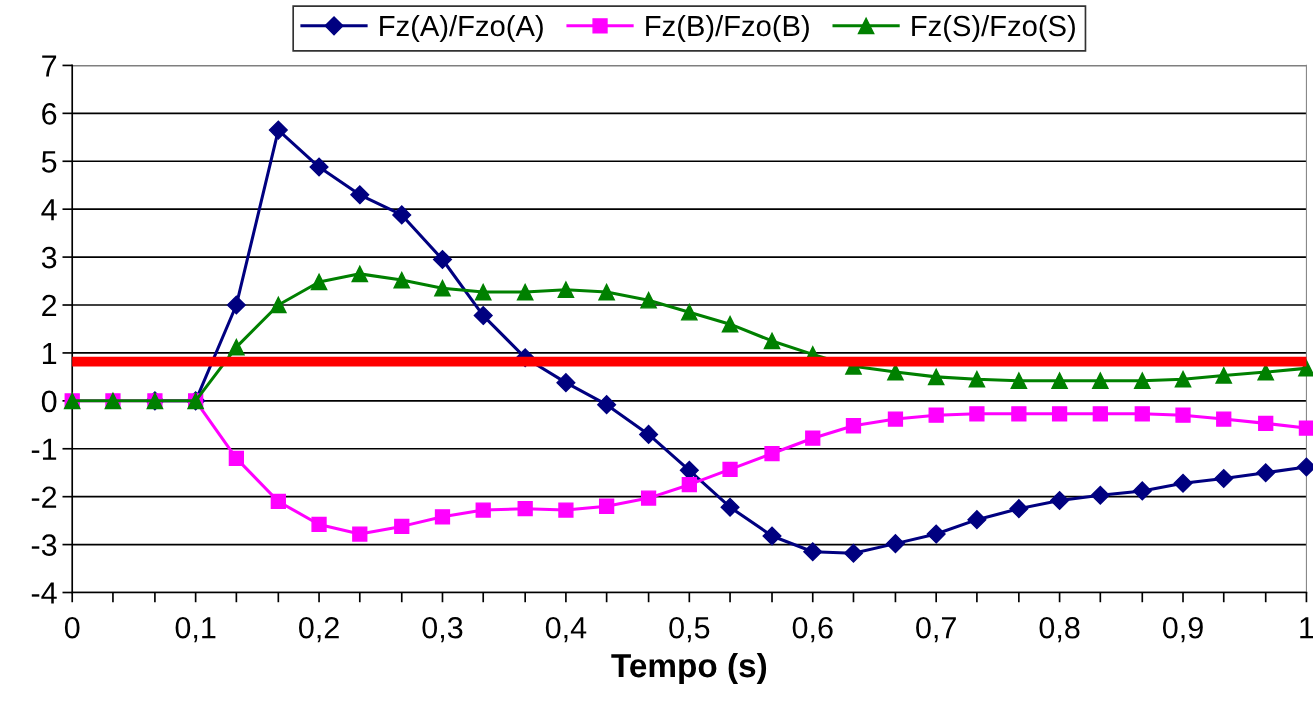 The image size is (1313, 727). What do you see at coordinates (689, 629) in the screenshot?
I see `x-tick-label: 0,5` at bounding box center [689, 629].